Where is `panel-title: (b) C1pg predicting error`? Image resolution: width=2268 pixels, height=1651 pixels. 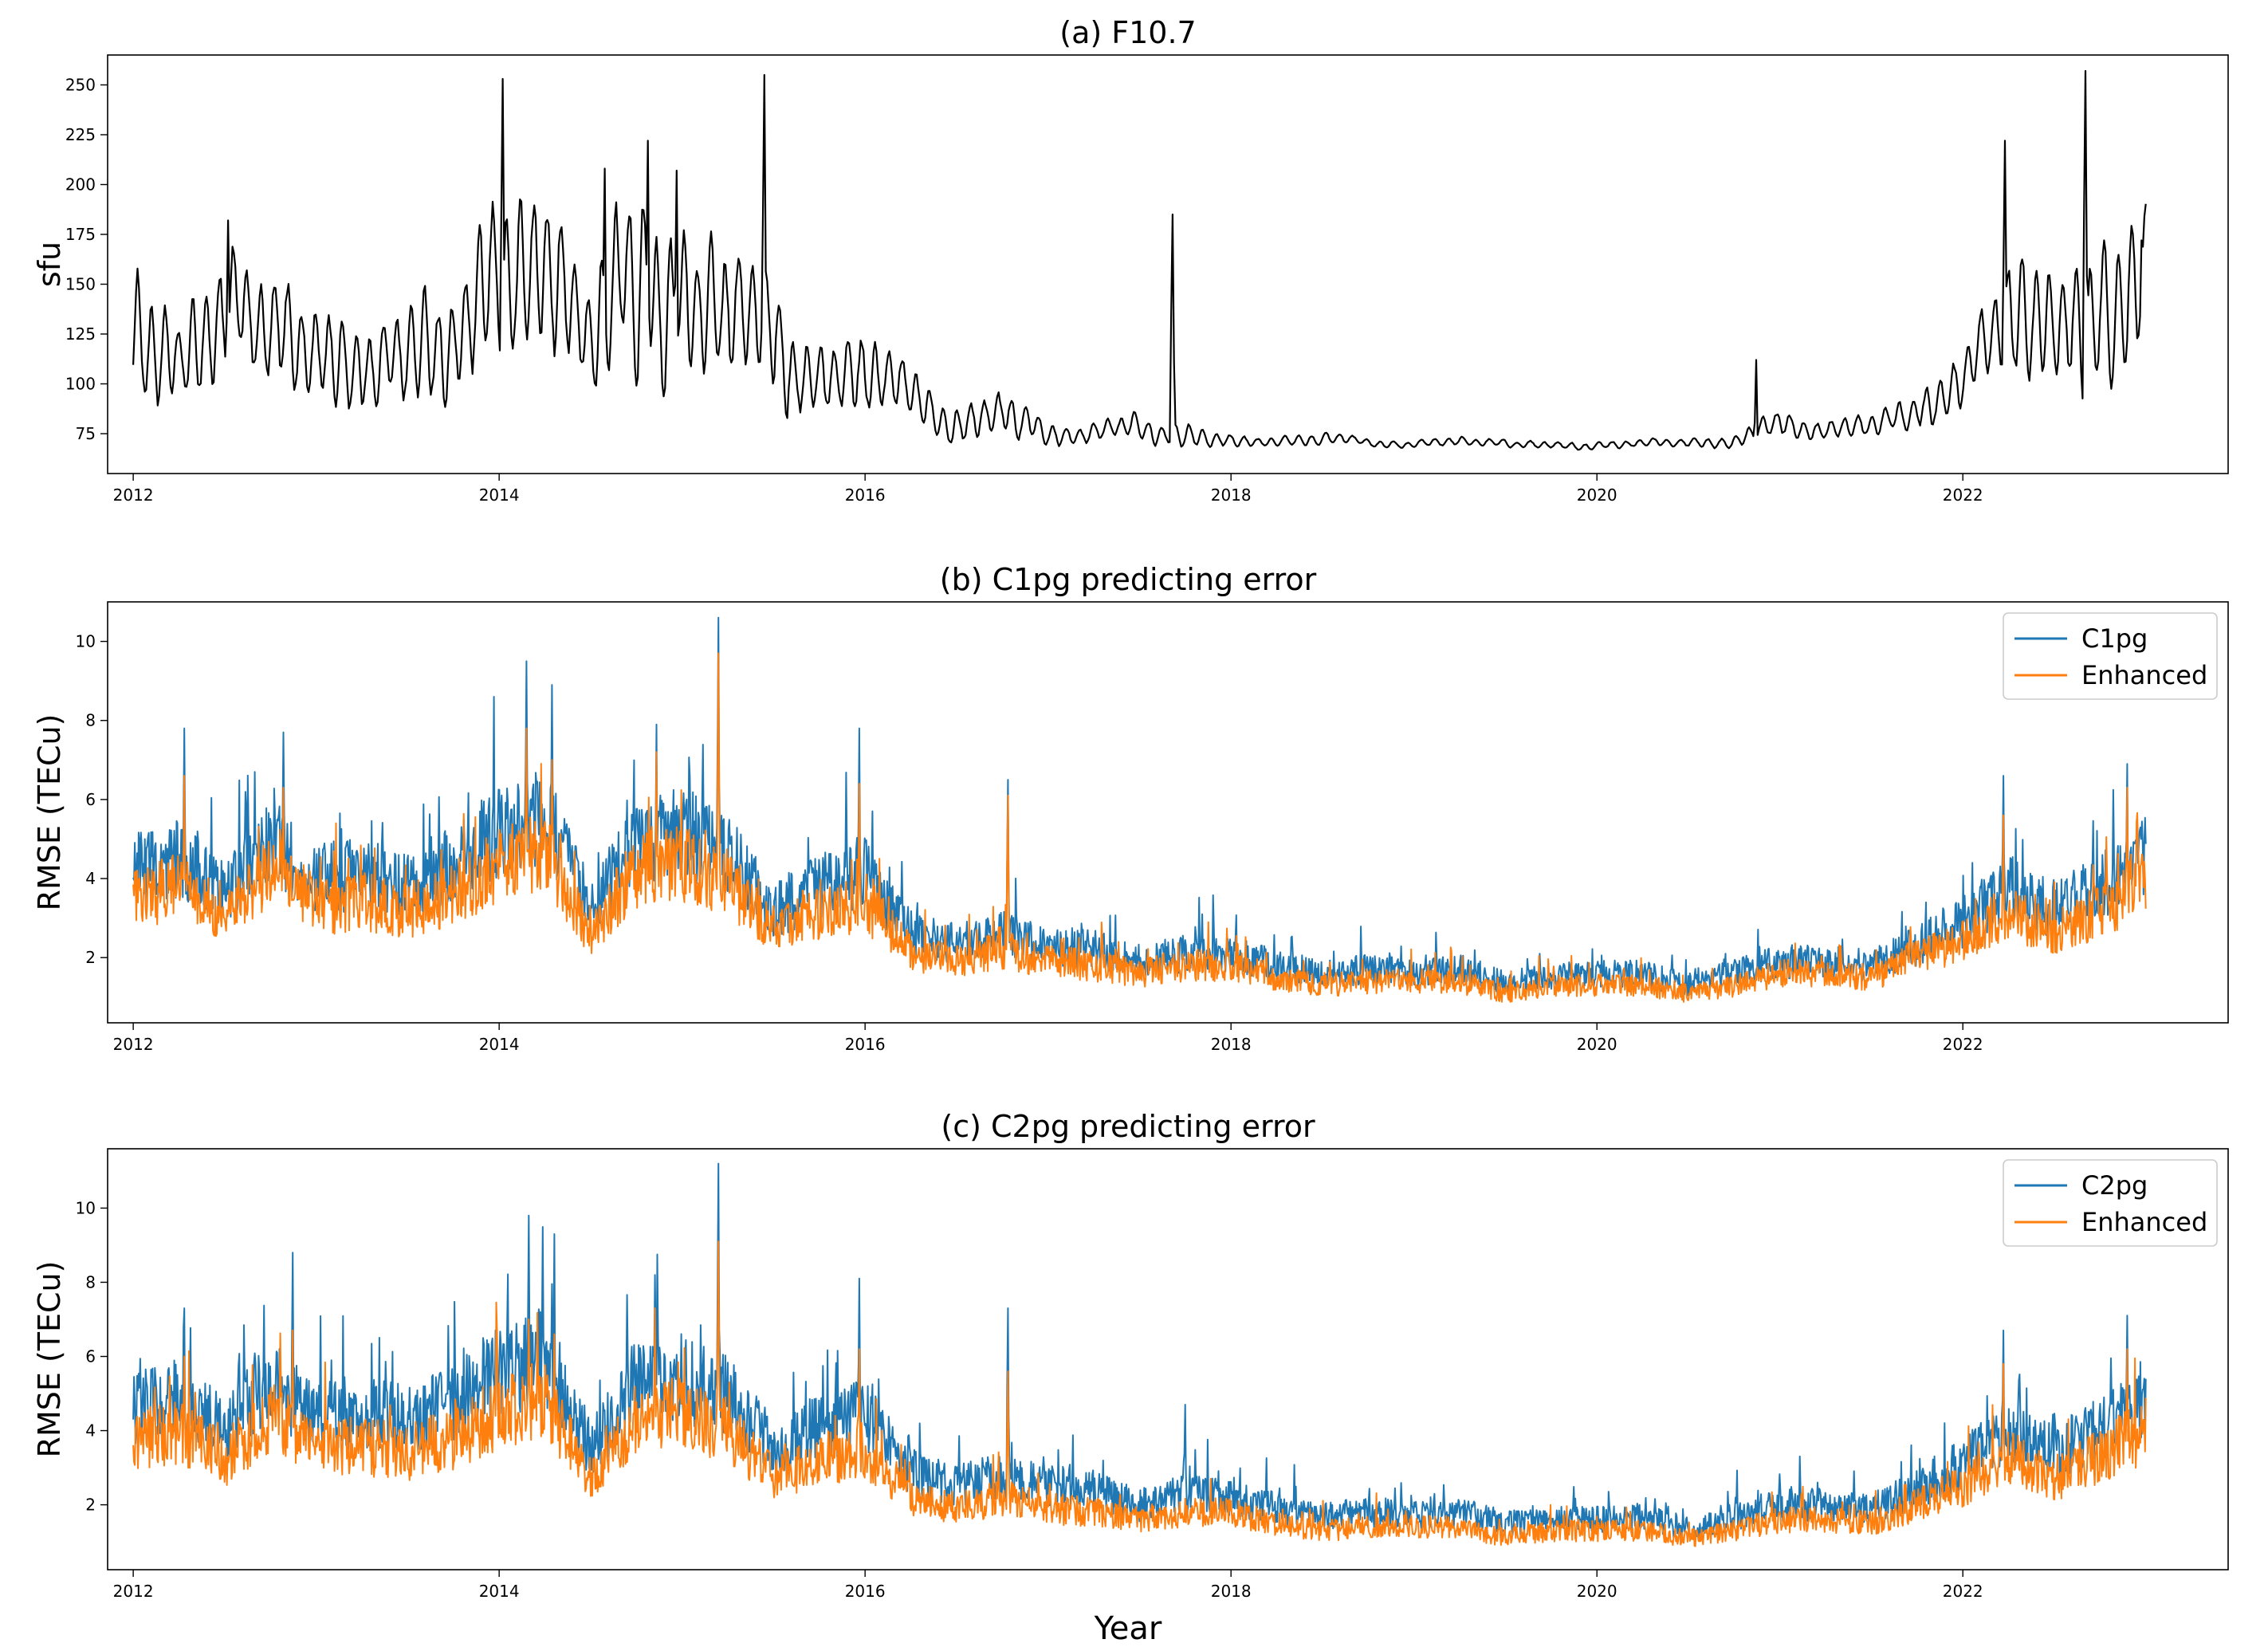
panel-title: (b) C1pg predicting error is located at coordinates (1128, 579).